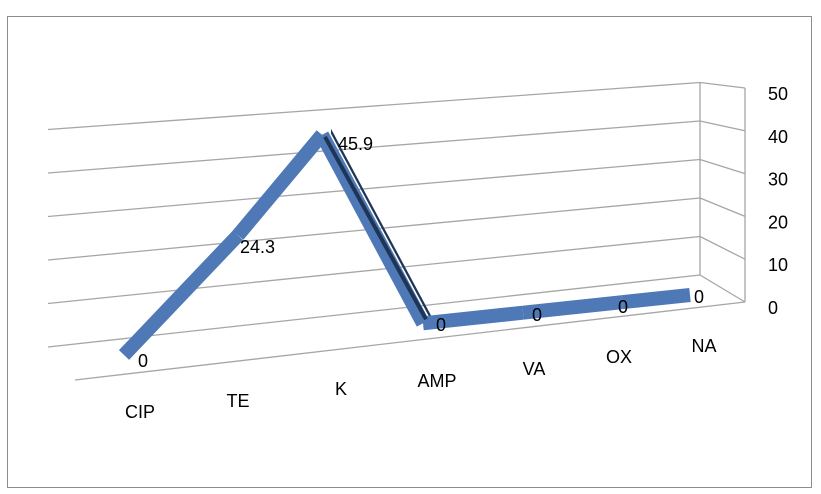 The image size is (821, 494). Describe the element at coordinates (257, 247) in the screenshot. I see `data-label: 24.3` at that location.